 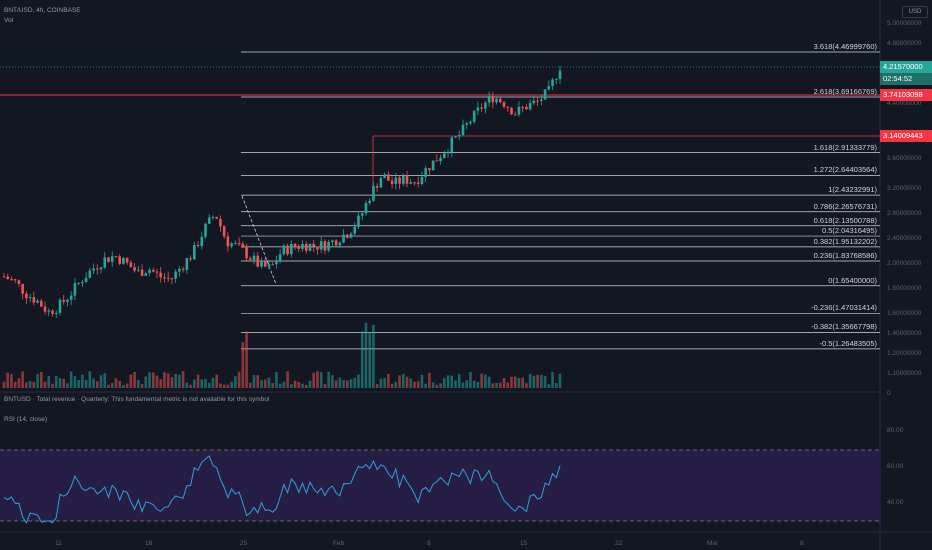 I want to click on fib-level-label: 1.618(2.91333779), so click(x=845, y=147).